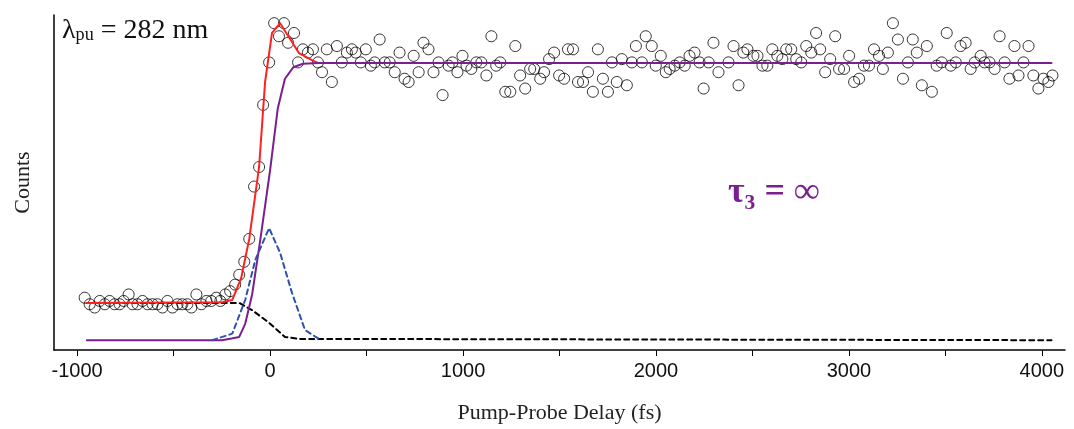 The height and width of the screenshot is (429, 1074). I want to click on x-axis-title: Pump-Probe Delay (fs), so click(559, 411).